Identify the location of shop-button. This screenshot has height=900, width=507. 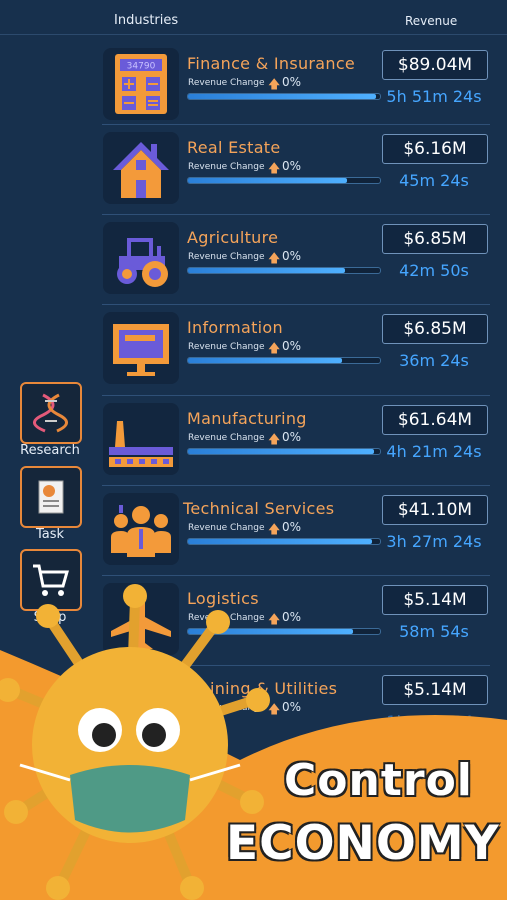
(51, 580).